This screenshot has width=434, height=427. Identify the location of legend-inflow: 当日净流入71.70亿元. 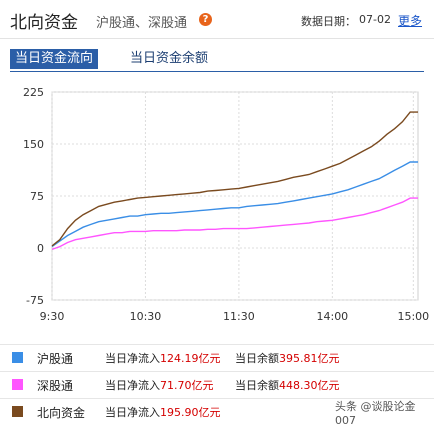
(159, 385).